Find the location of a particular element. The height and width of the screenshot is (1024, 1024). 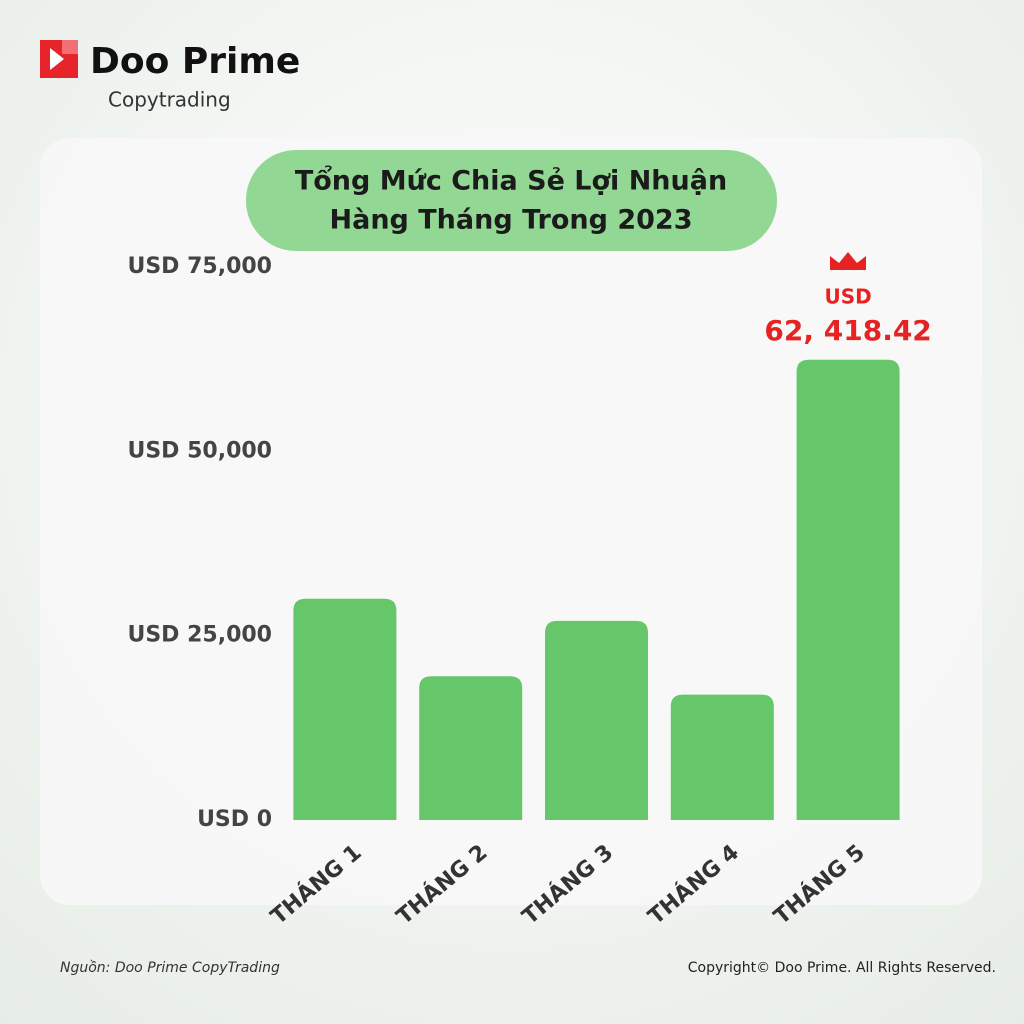

crown-icon is located at coordinates (848, 261).